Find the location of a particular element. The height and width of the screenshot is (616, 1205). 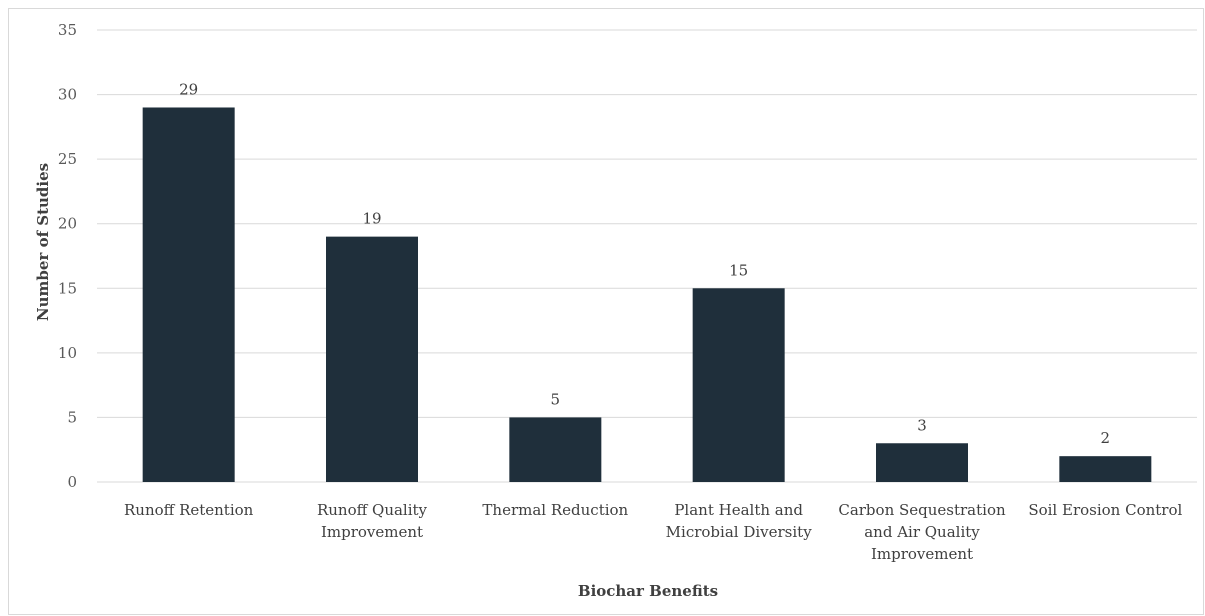

data-label: 2 is located at coordinates (1106, 438).